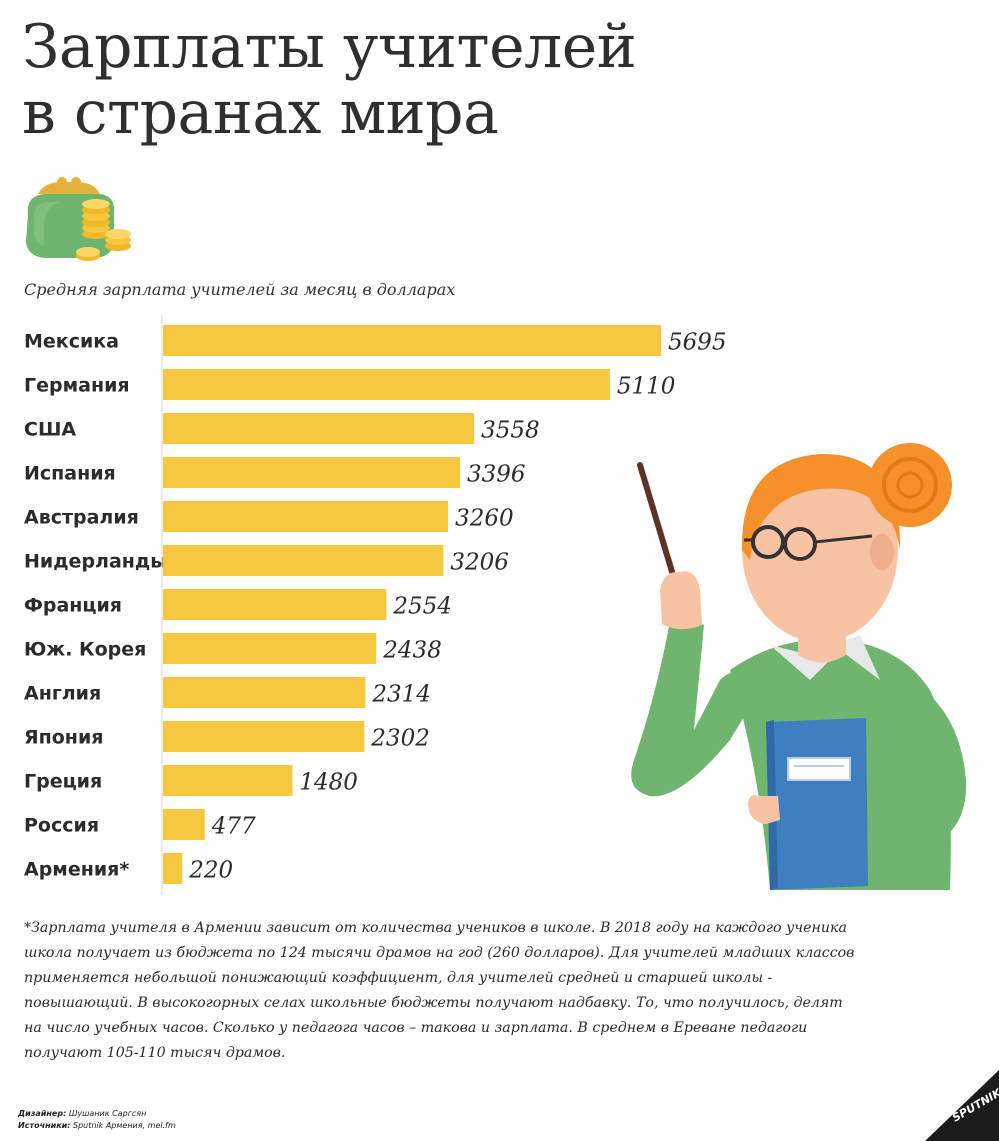 The width and height of the screenshot is (999, 1141). Describe the element at coordinates (88, 254) in the screenshot. I see `coin-single` at that location.